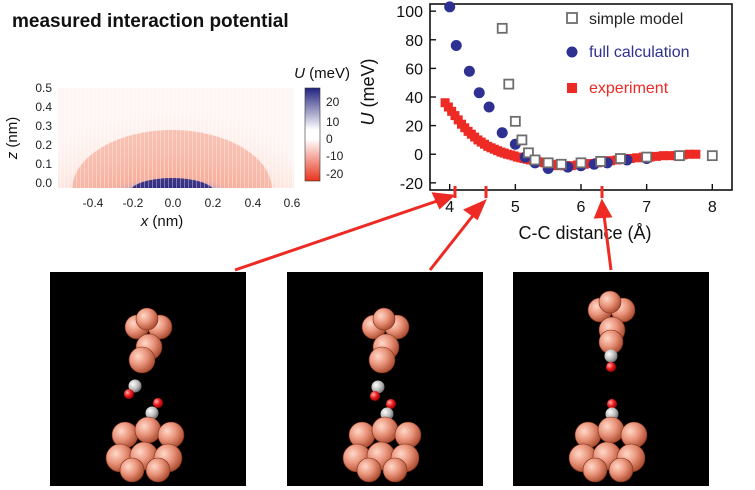 The image size is (755, 490). Describe the element at coordinates (43, 145) in the screenshot. I see `heatmap-y-tick: 0.2` at that location.